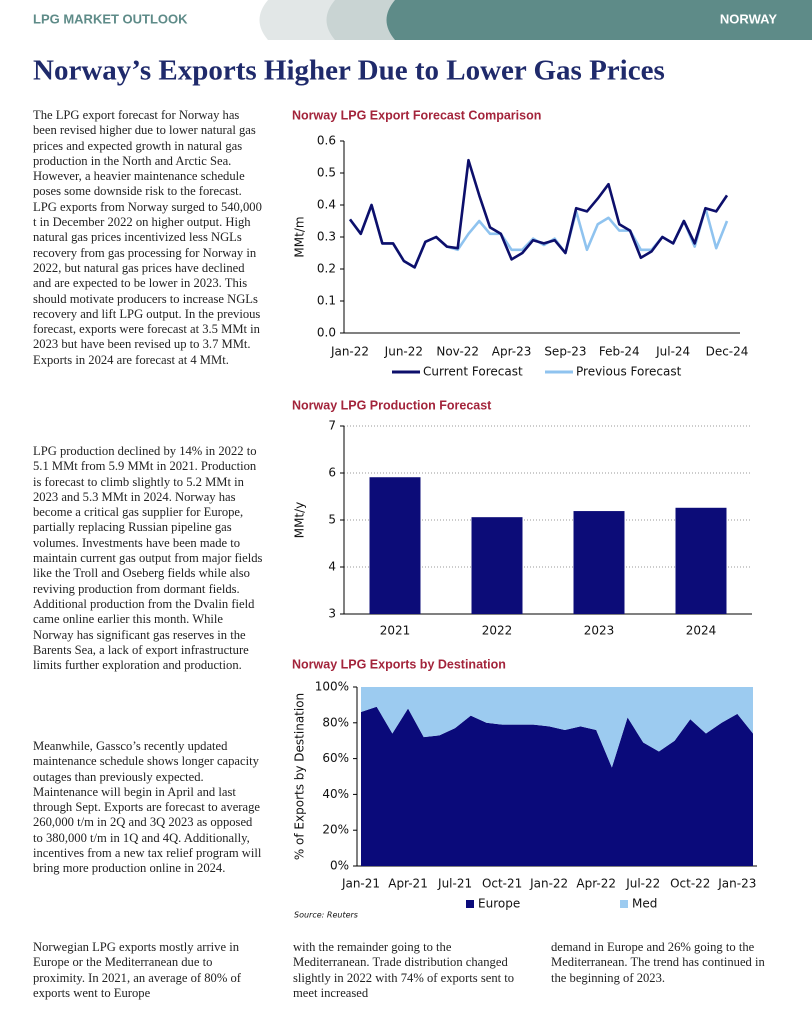 This screenshot has width=812, height=1027. Describe the element at coordinates (326, 237) in the screenshot. I see `y-tick-label: 0.3` at that location.